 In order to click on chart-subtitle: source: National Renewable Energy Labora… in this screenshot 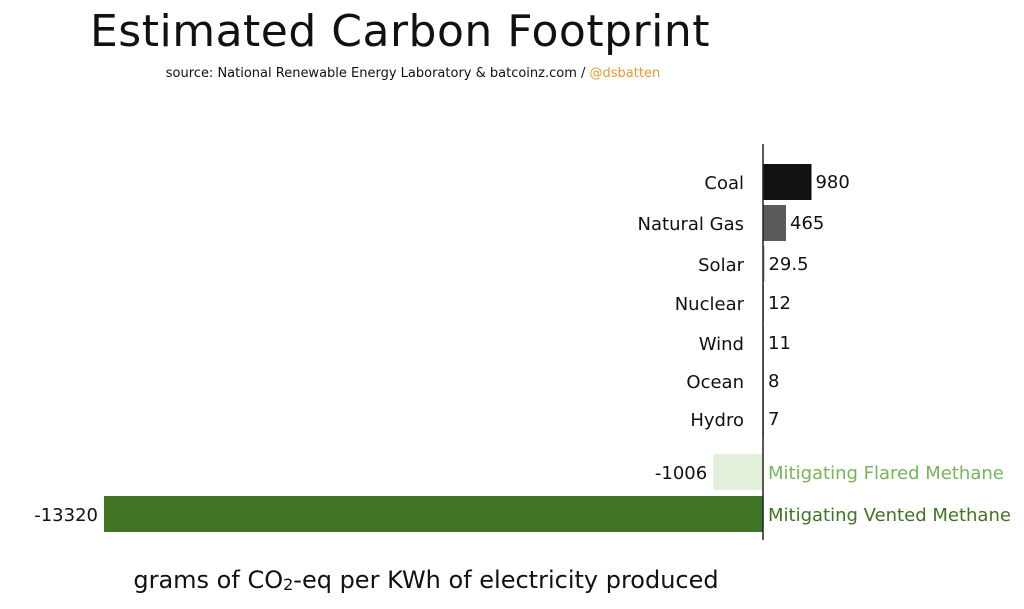, I will do `click(413, 73)`.